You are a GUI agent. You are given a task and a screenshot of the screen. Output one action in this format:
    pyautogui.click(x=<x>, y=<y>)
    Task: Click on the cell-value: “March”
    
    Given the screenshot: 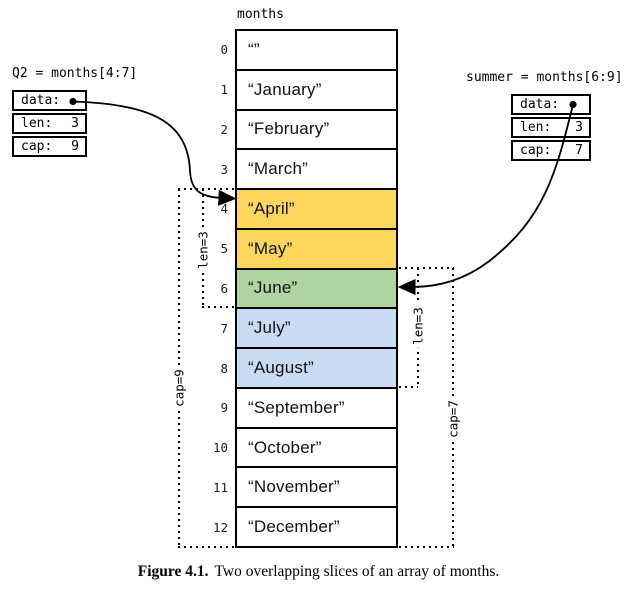 What is the action you would take?
    pyautogui.click(x=278, y=169)
    